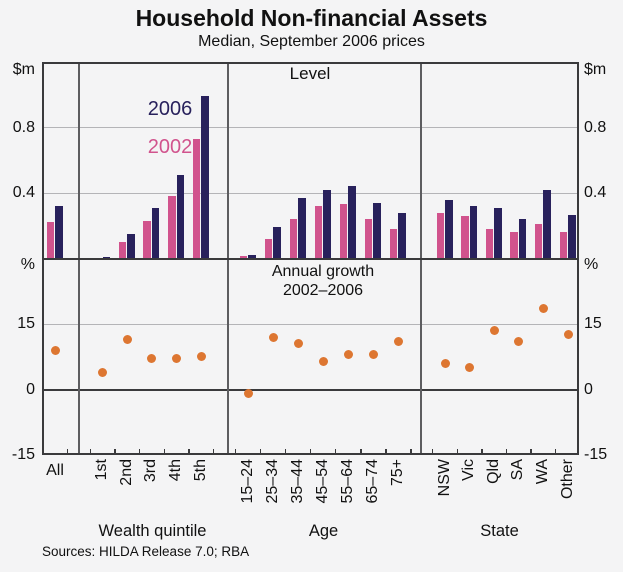  What do you see at coordinates (494, 331) in the screenshot?
I see `growth-dot-Qld` at bounding box center [494, 331].